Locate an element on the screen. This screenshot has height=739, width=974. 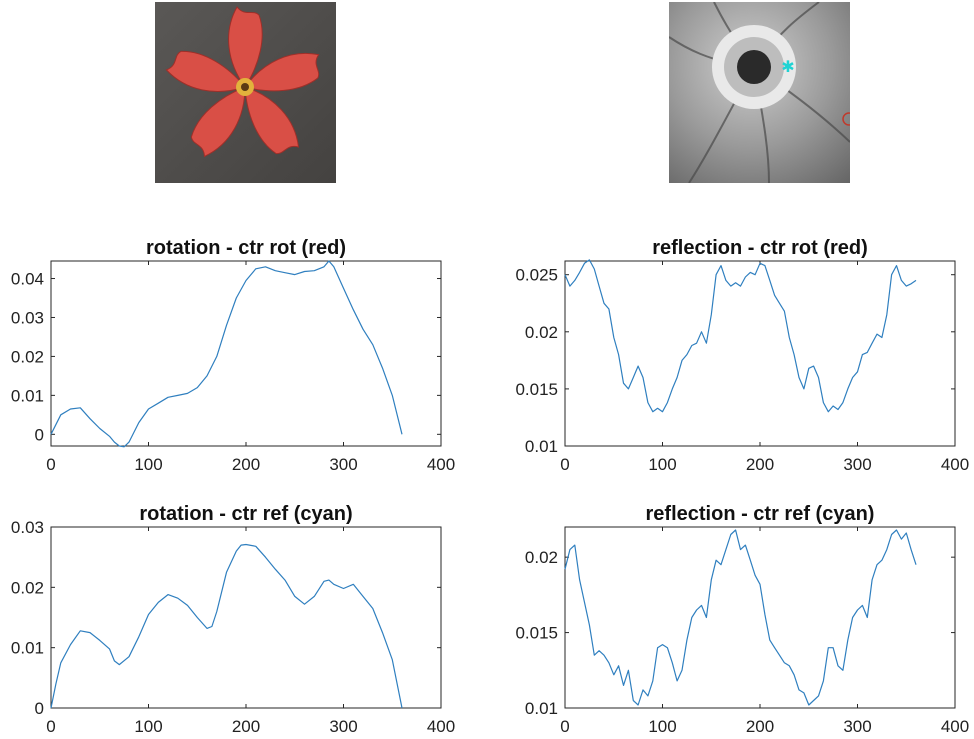
flower-photo-grey: ✱ is located at coordinates (759, 92).